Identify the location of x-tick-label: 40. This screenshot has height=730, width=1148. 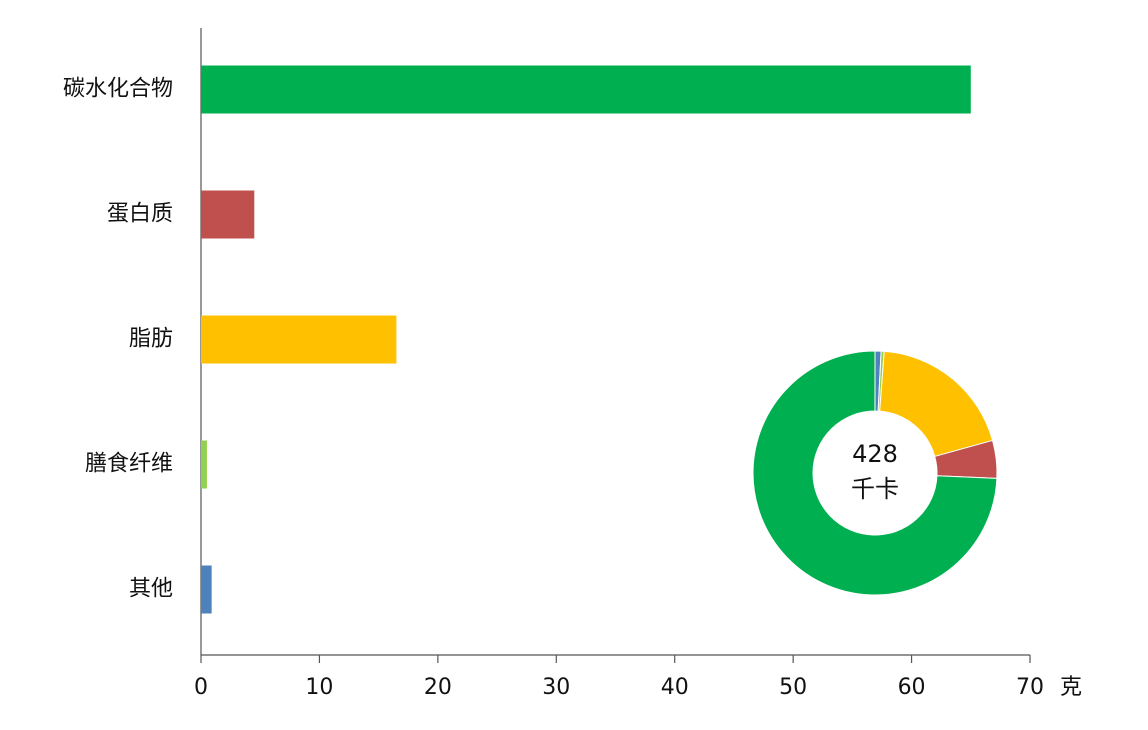
(675, 687).